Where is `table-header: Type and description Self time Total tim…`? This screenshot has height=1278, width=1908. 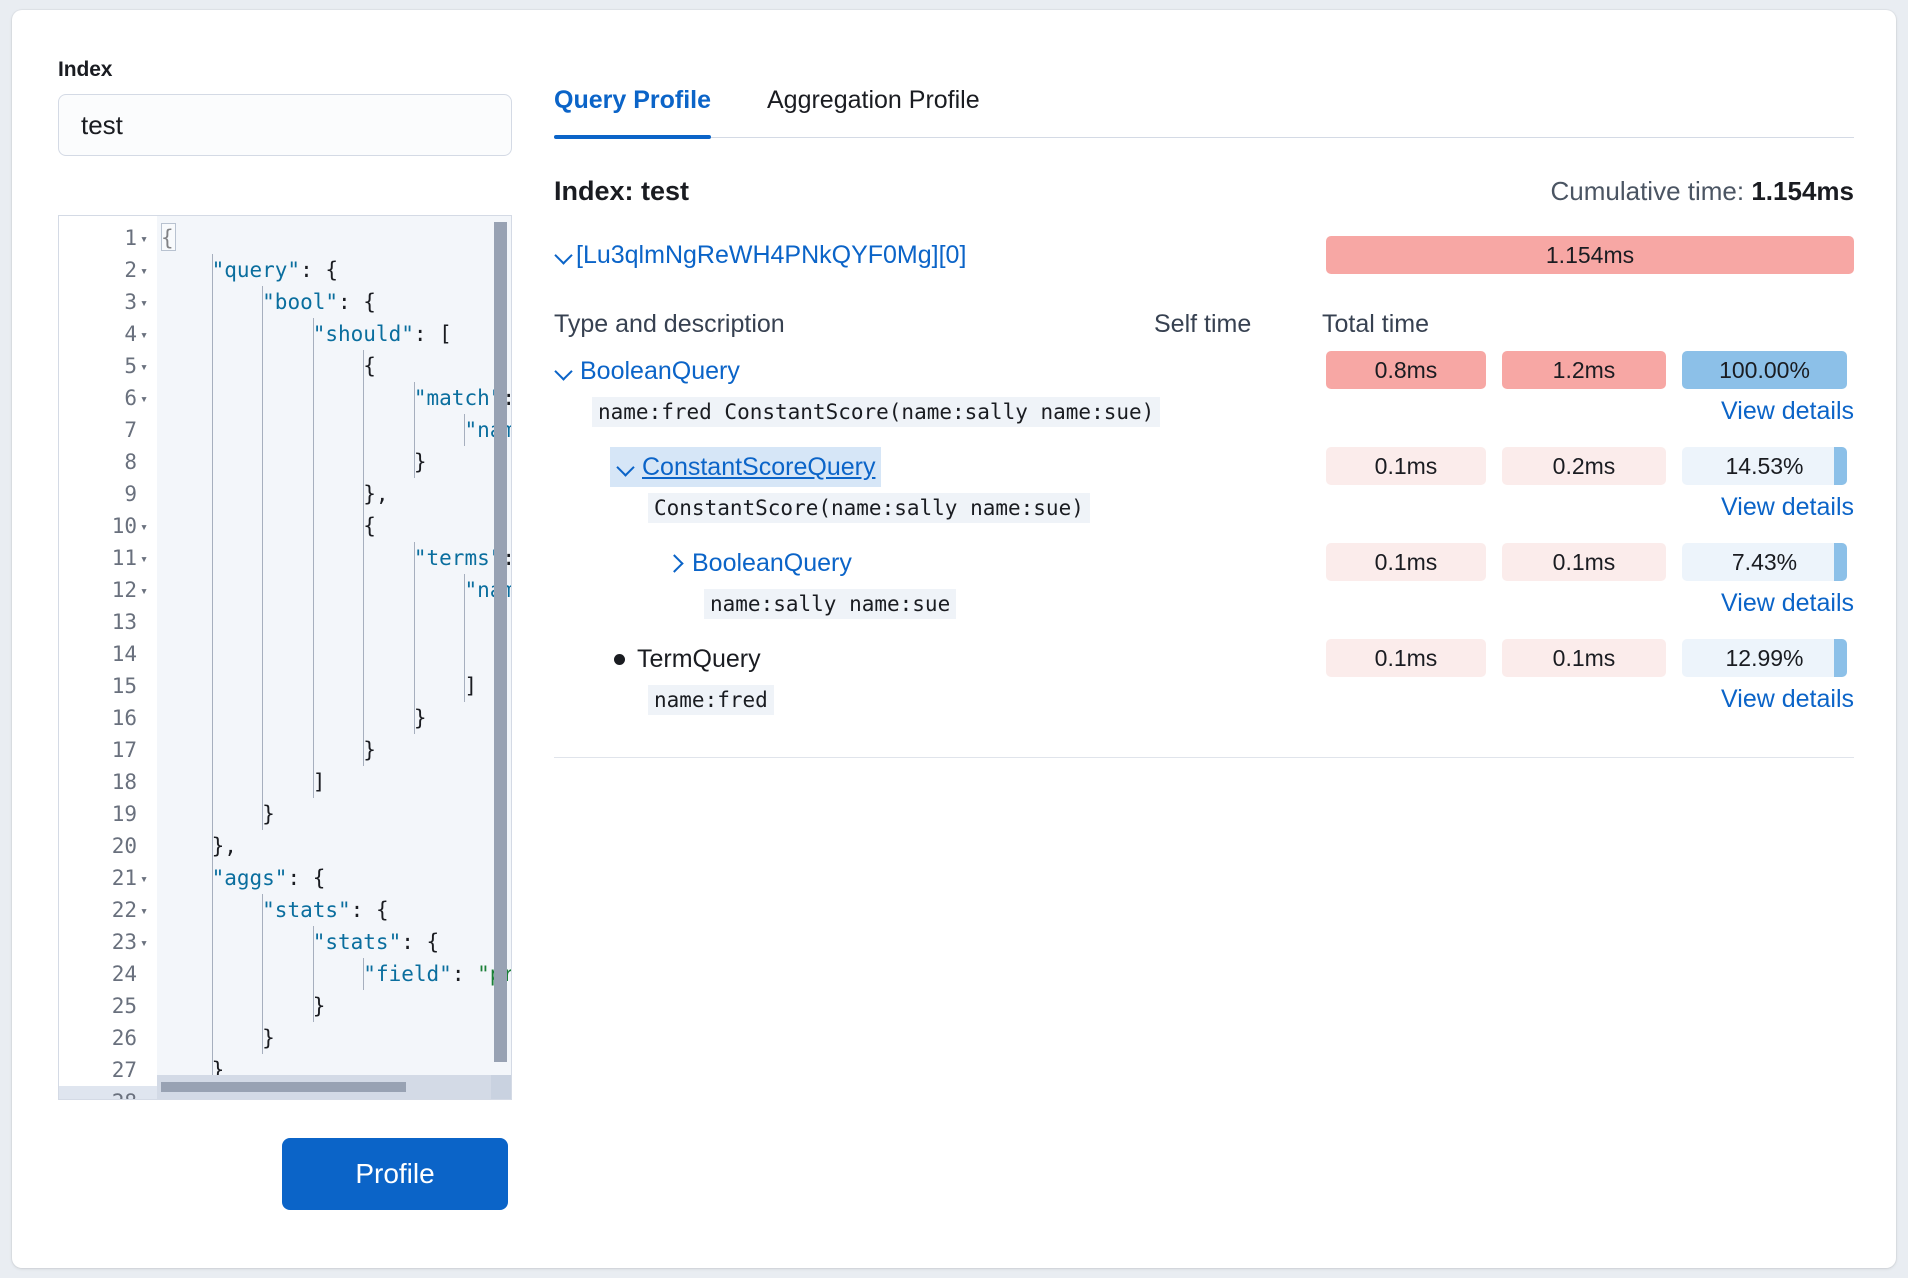 table-header: Type and description Self time Total tim… is located at coordinates (1204, 324).